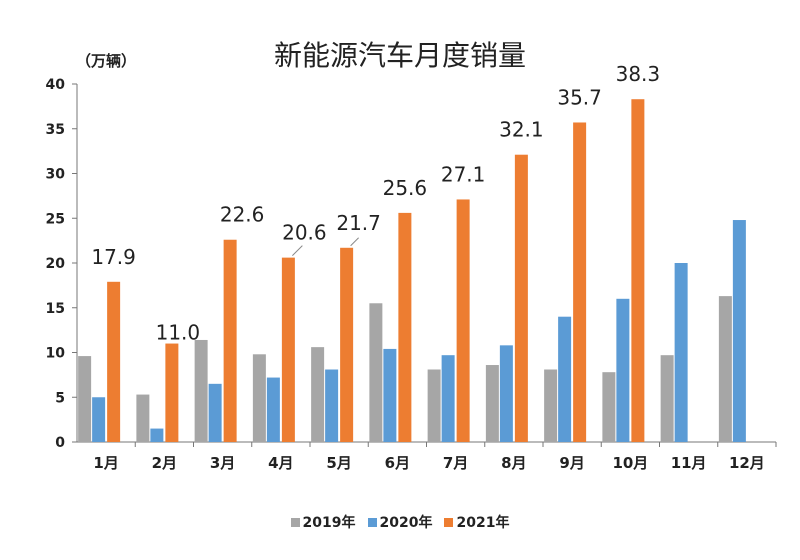 This screenshot has height=560, width=800. Describe the element at coordinates (222, 463) in the screenshot. I see `x-tick-label: 3月` at that location.